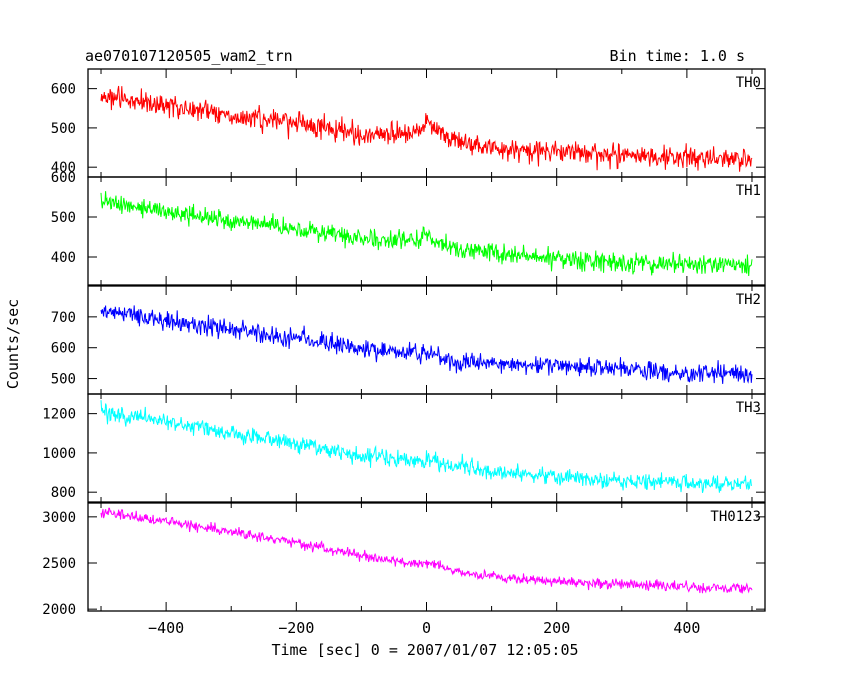  I want to click on panel-label-th2: TH2, so click(748, 300).